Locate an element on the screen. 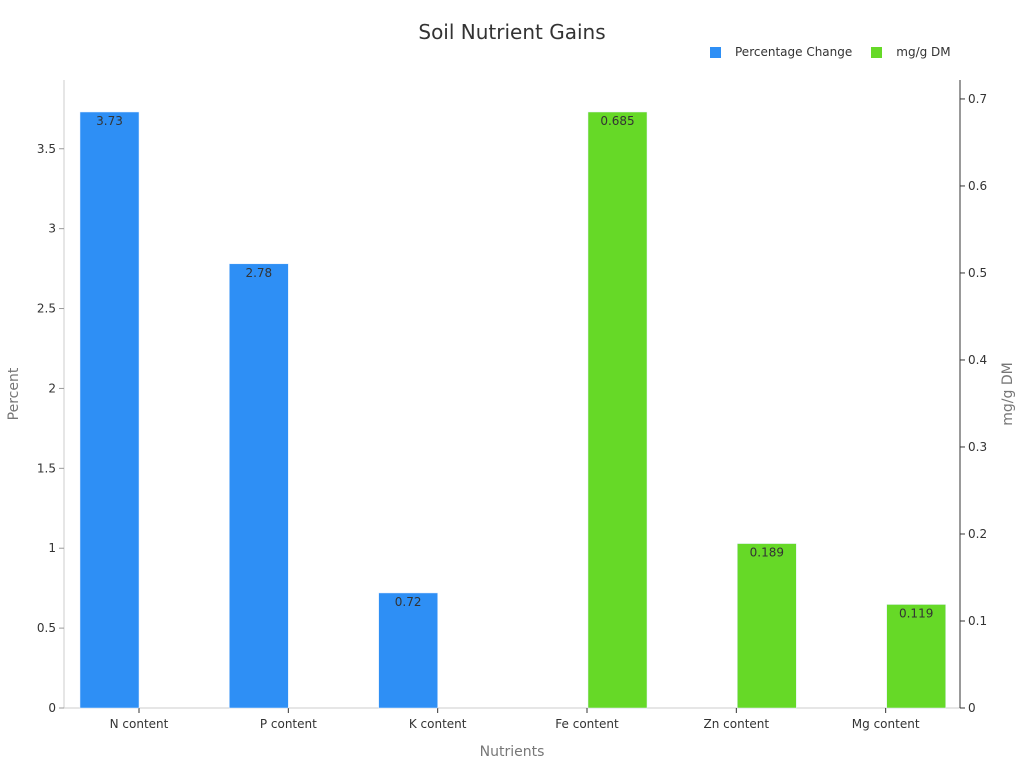  y2-tick-label: 0.3 is located at coordinates (977, 447).